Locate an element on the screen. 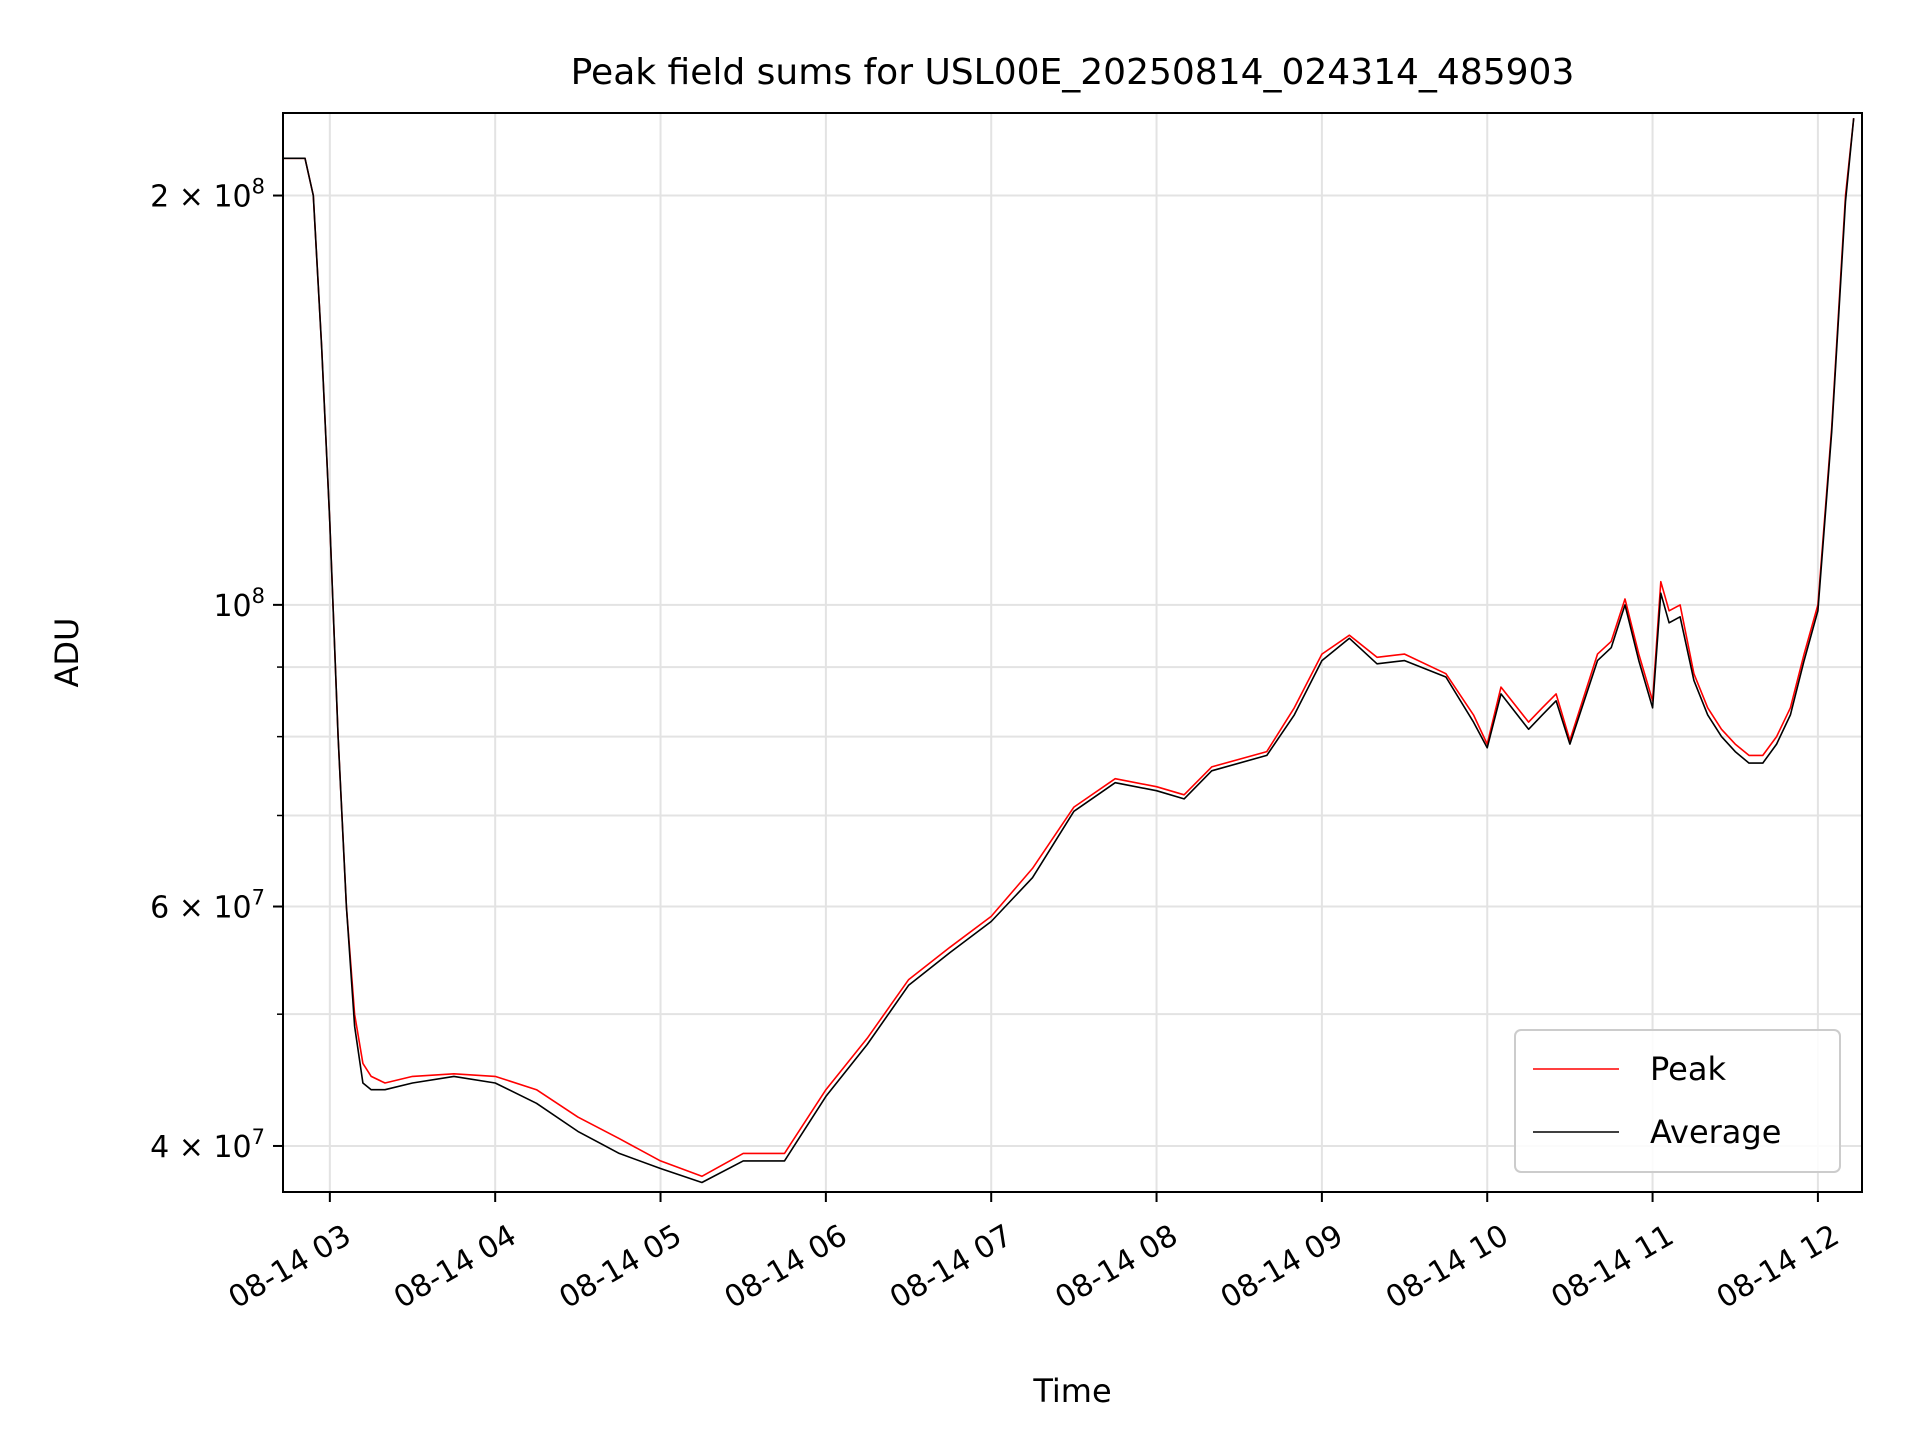 The image size is (1920, 1440). x-axis-title: Time is located at coordinates (1071, 1391).